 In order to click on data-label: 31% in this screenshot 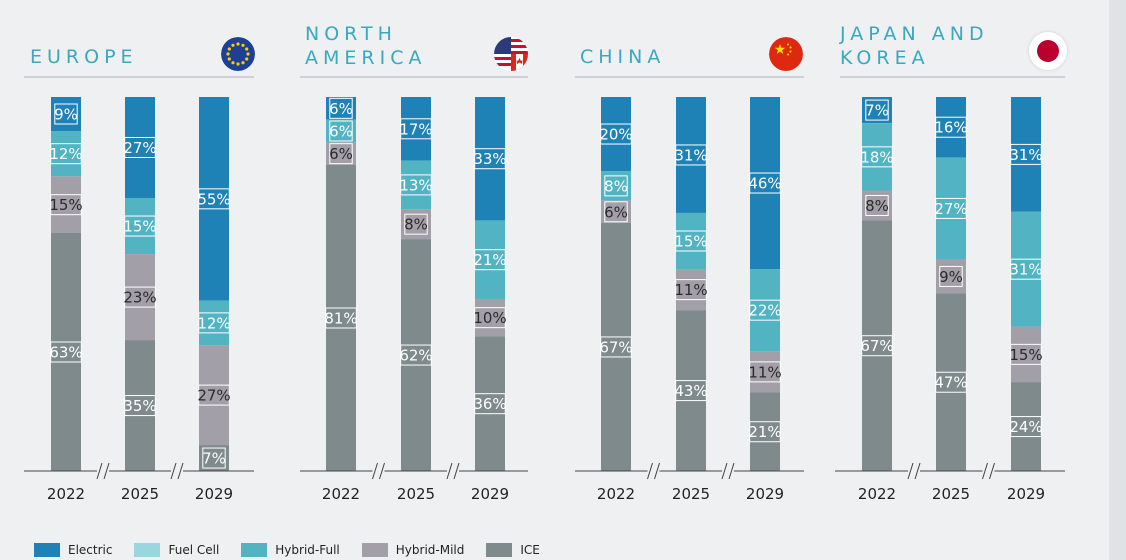, I will do `click(1025, 270)`.